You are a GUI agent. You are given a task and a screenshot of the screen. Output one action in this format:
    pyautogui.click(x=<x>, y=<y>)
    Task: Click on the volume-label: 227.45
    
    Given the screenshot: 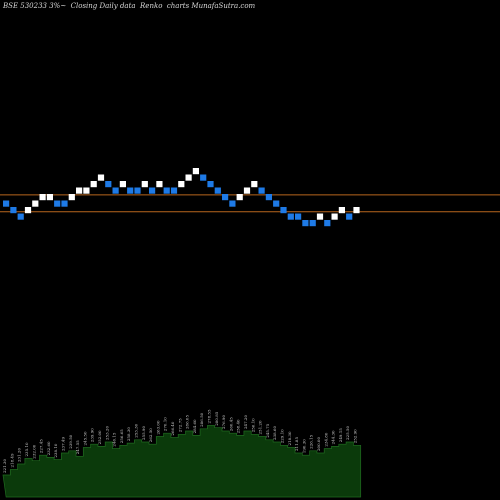 What is the action you would take?
    pyautogui.click(x=41, y=446)
    